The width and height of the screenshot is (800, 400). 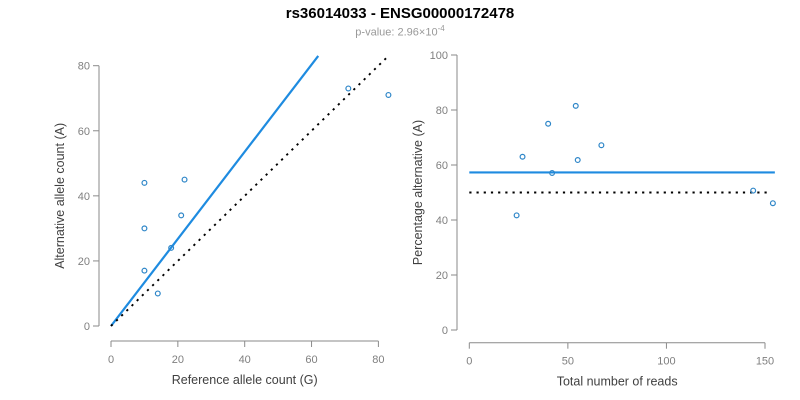 I want to click on y-axis-title: Alternative allele count (A), so click(x=60, y=196).